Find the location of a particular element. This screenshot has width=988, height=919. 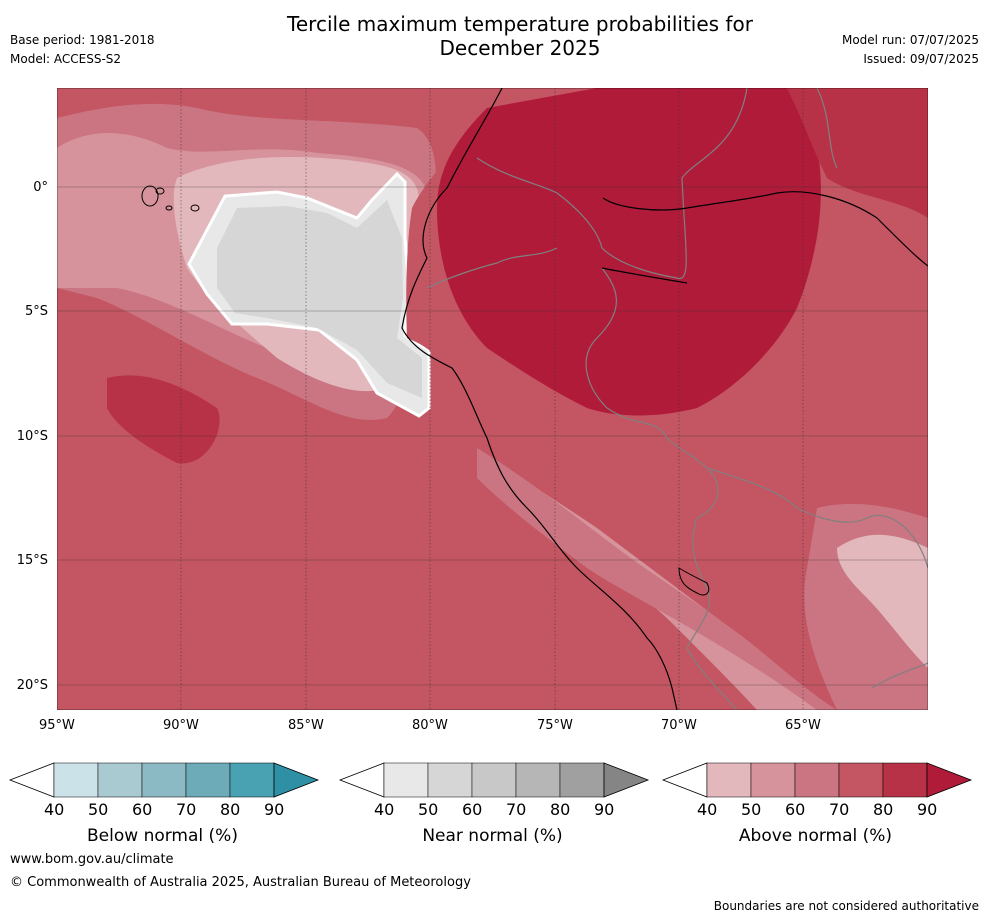

colorbar-near-normal is located at coordinates (494, 780).